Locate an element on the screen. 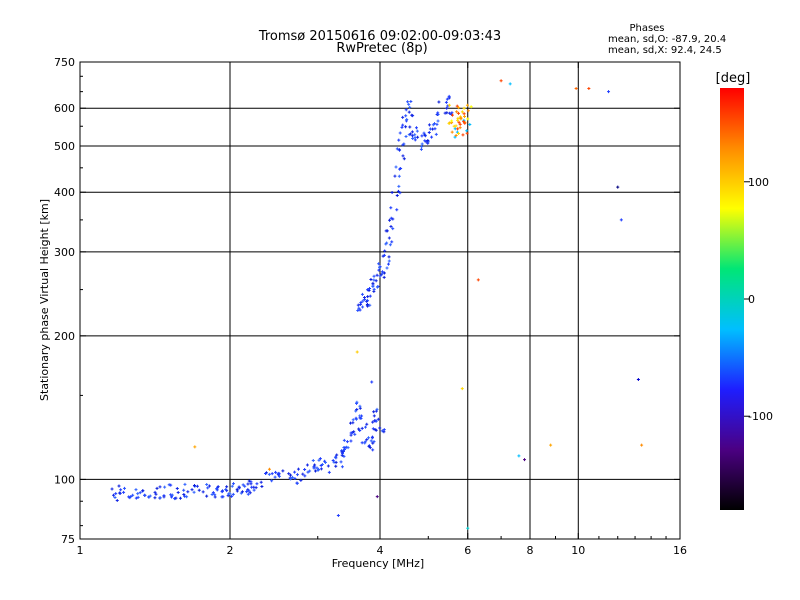 Image resolution: width=800 pixels, height=600 pixels. colorbar is located at coordinates (732, 299).